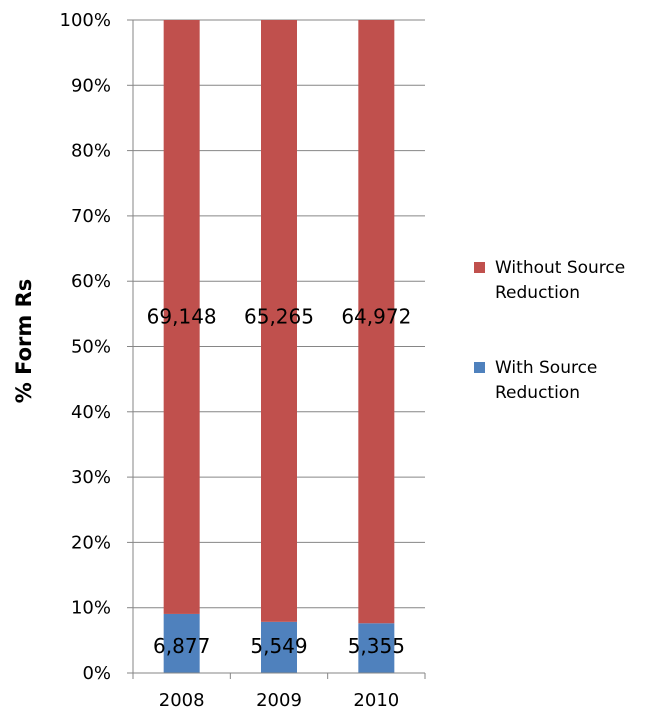 This screenshot has height=716, width=648. What do you see at coordinates (91, 608) in the screenshot?
I see `y-tick-label: 10%` at bounding box center [91, 608].